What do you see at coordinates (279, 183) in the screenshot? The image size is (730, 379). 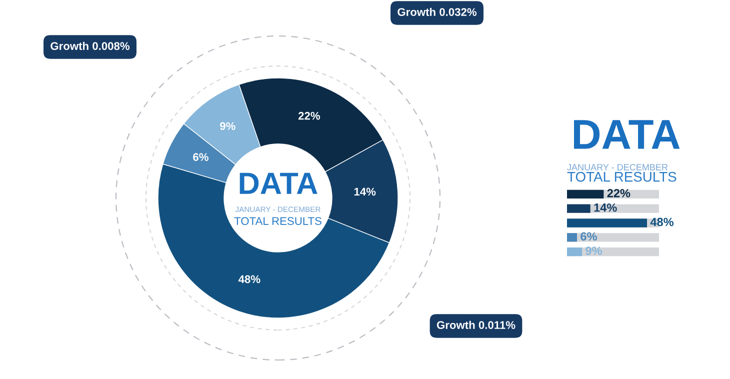 I see `text: DATA` at bounding box center [279, 183].